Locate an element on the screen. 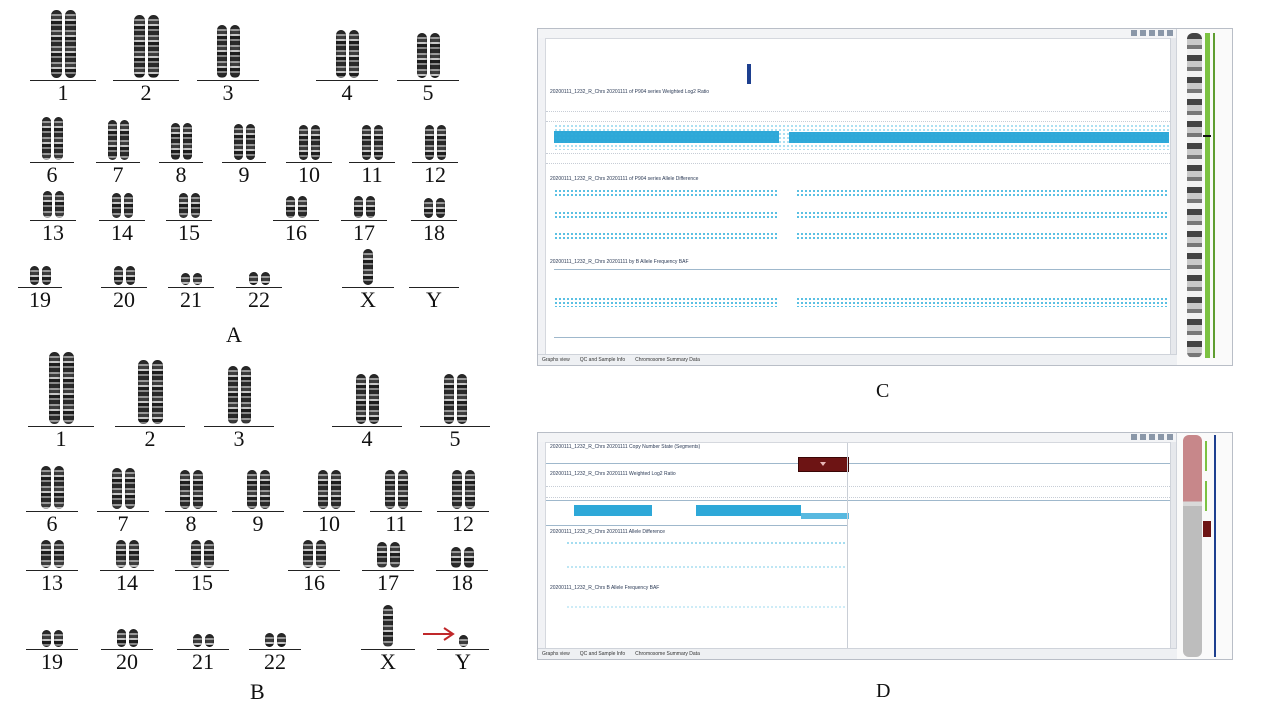 The width and height of the screenshot is (1268, 707). chromosome-9: 9 is located at coordinates (244, 155).